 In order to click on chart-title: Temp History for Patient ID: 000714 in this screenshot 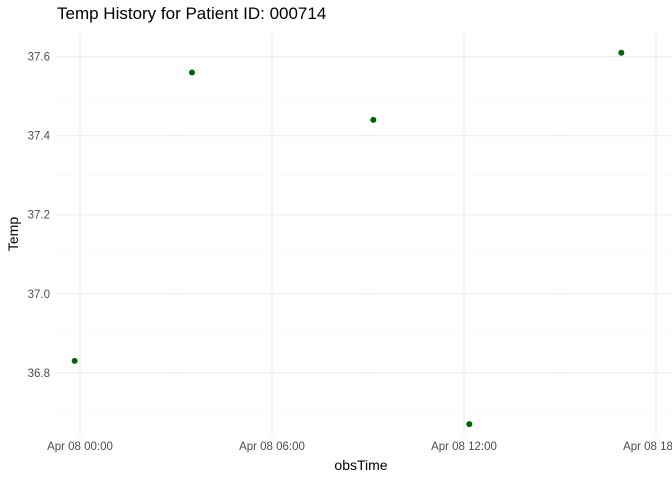, I will do `click(191, 13)`.